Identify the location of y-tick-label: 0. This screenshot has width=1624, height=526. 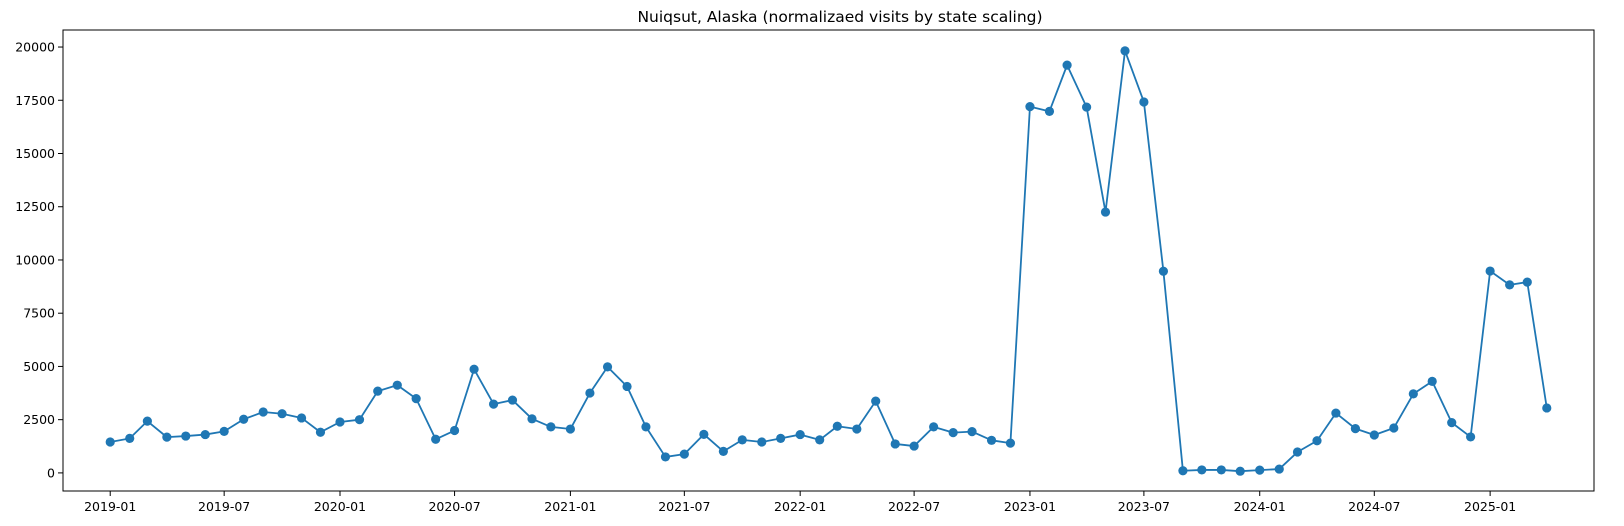
(51, 472).